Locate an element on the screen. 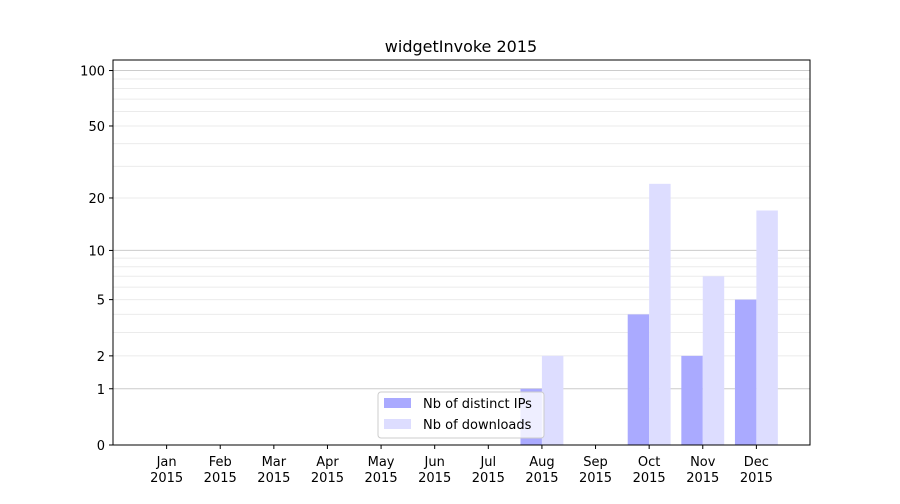 This screenshot has width=900, height=504. legend: Nb of distinct IPs Nb of downloads is located at coordinates (461, 415).